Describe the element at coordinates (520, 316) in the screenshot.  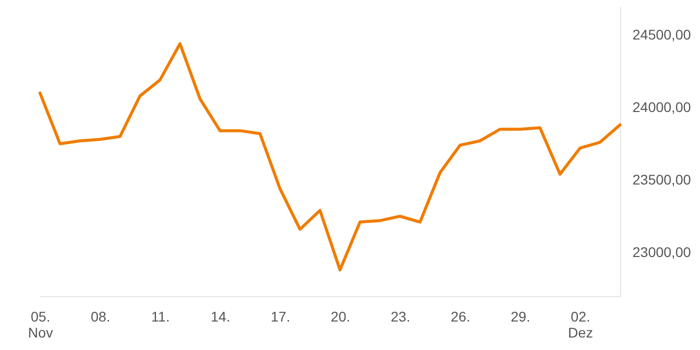
I see `x-tick-label: 29.` at that location.